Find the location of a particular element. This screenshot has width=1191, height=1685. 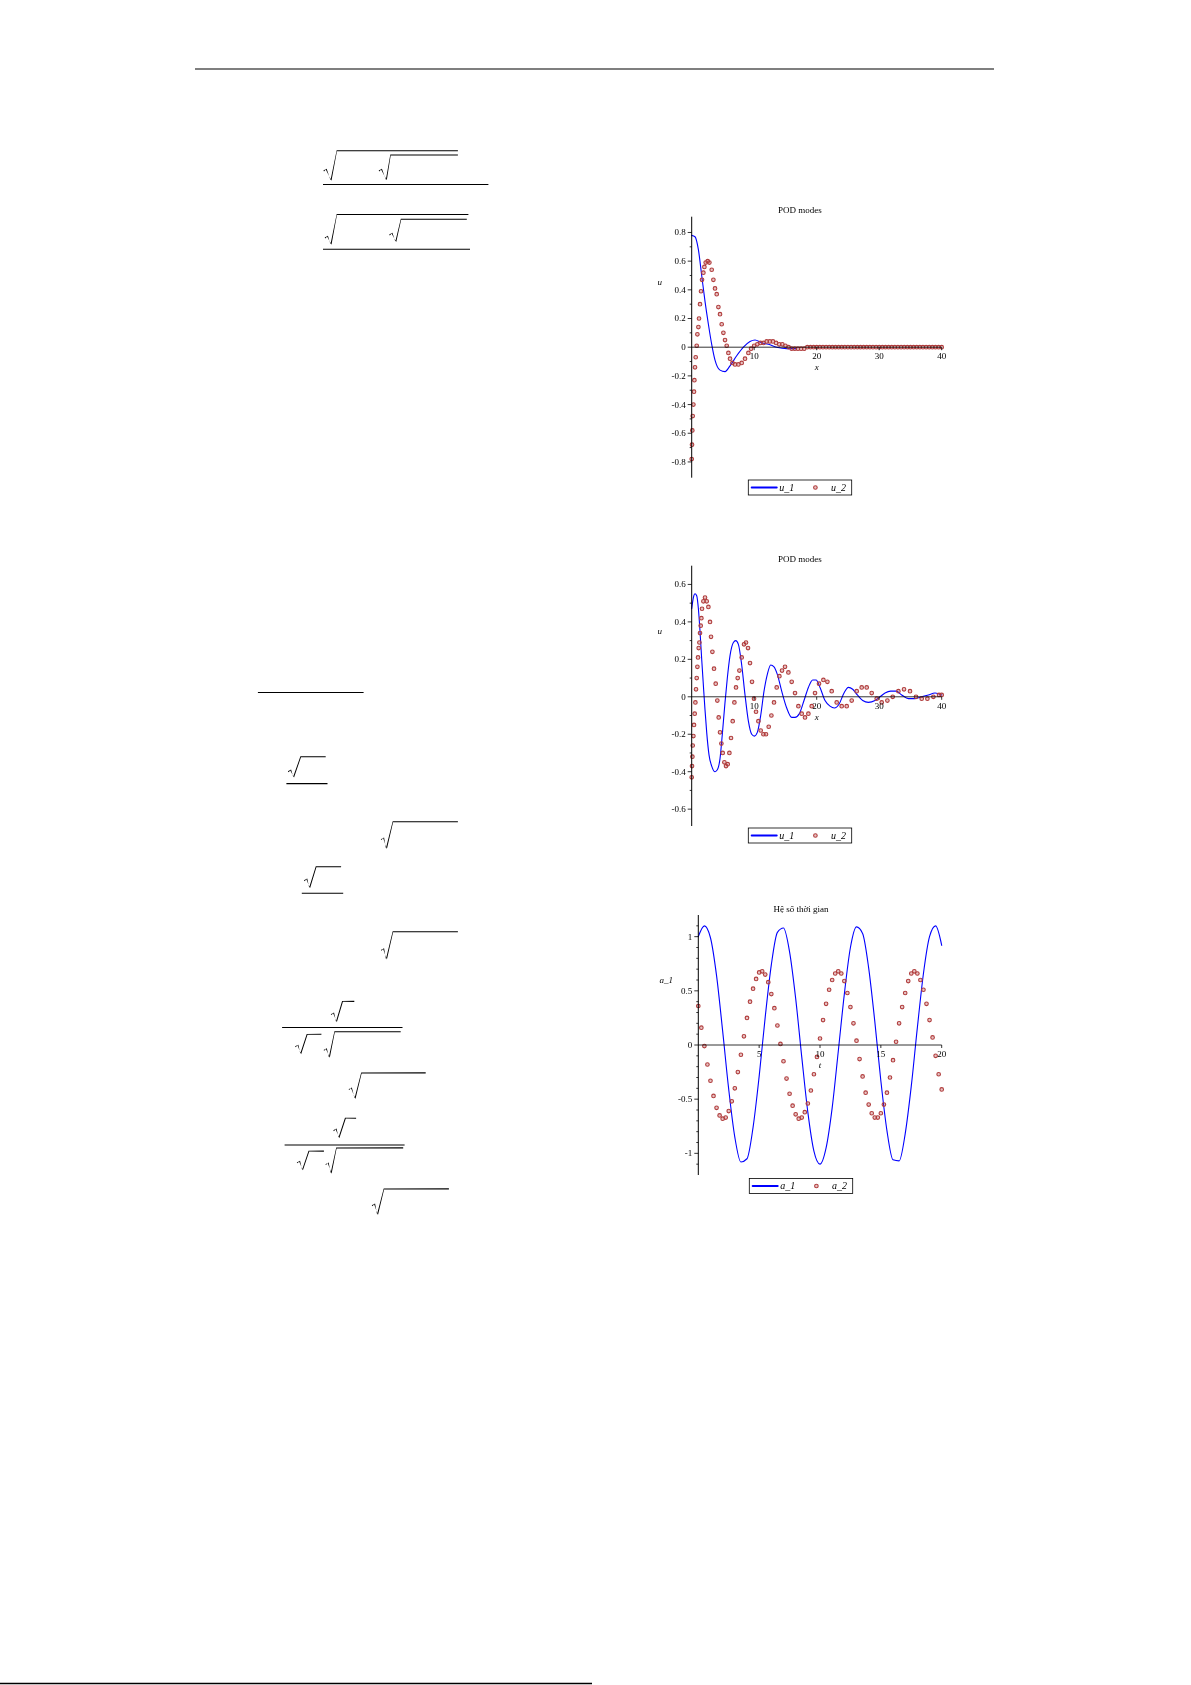

y-axis-title: a_1 is located at coordinates (666, 979).